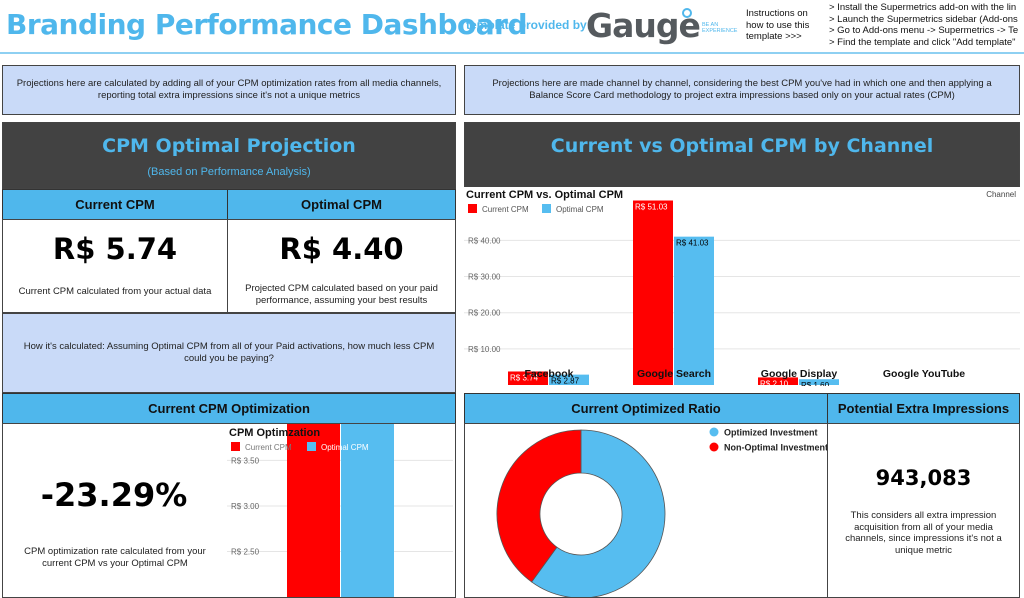  Describe the element at coordinates (512, 53) in the screenshot. I see `header-divider` at that location.